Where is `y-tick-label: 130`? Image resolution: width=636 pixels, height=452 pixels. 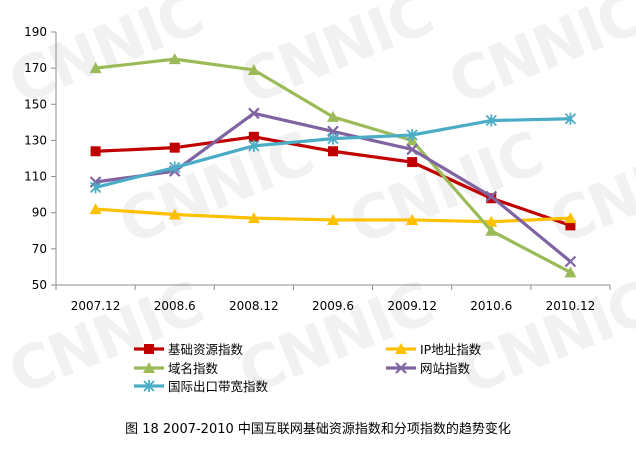 y-tick-label: 130 is located at coordinates (35, 140).